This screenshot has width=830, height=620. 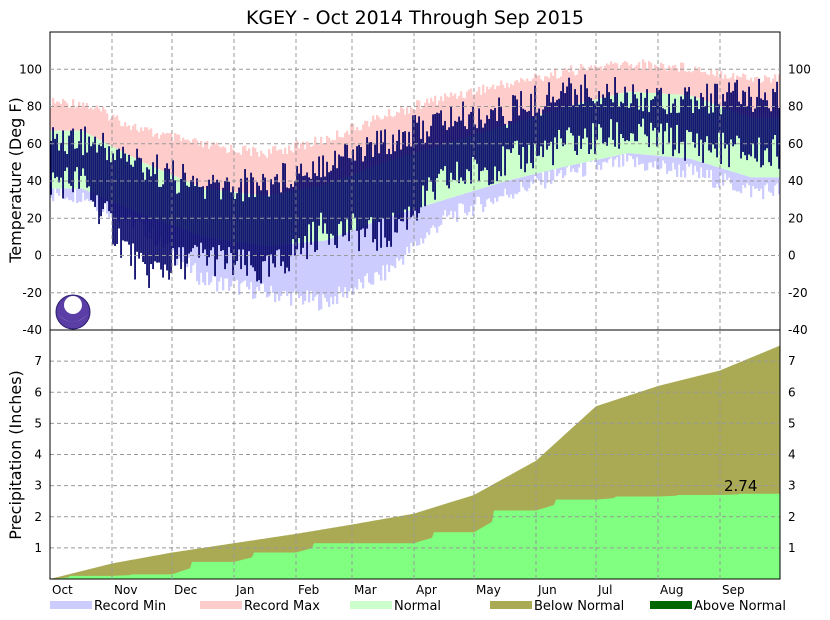 I want to click on month-tick-label: May, so click(x=488, y=590).